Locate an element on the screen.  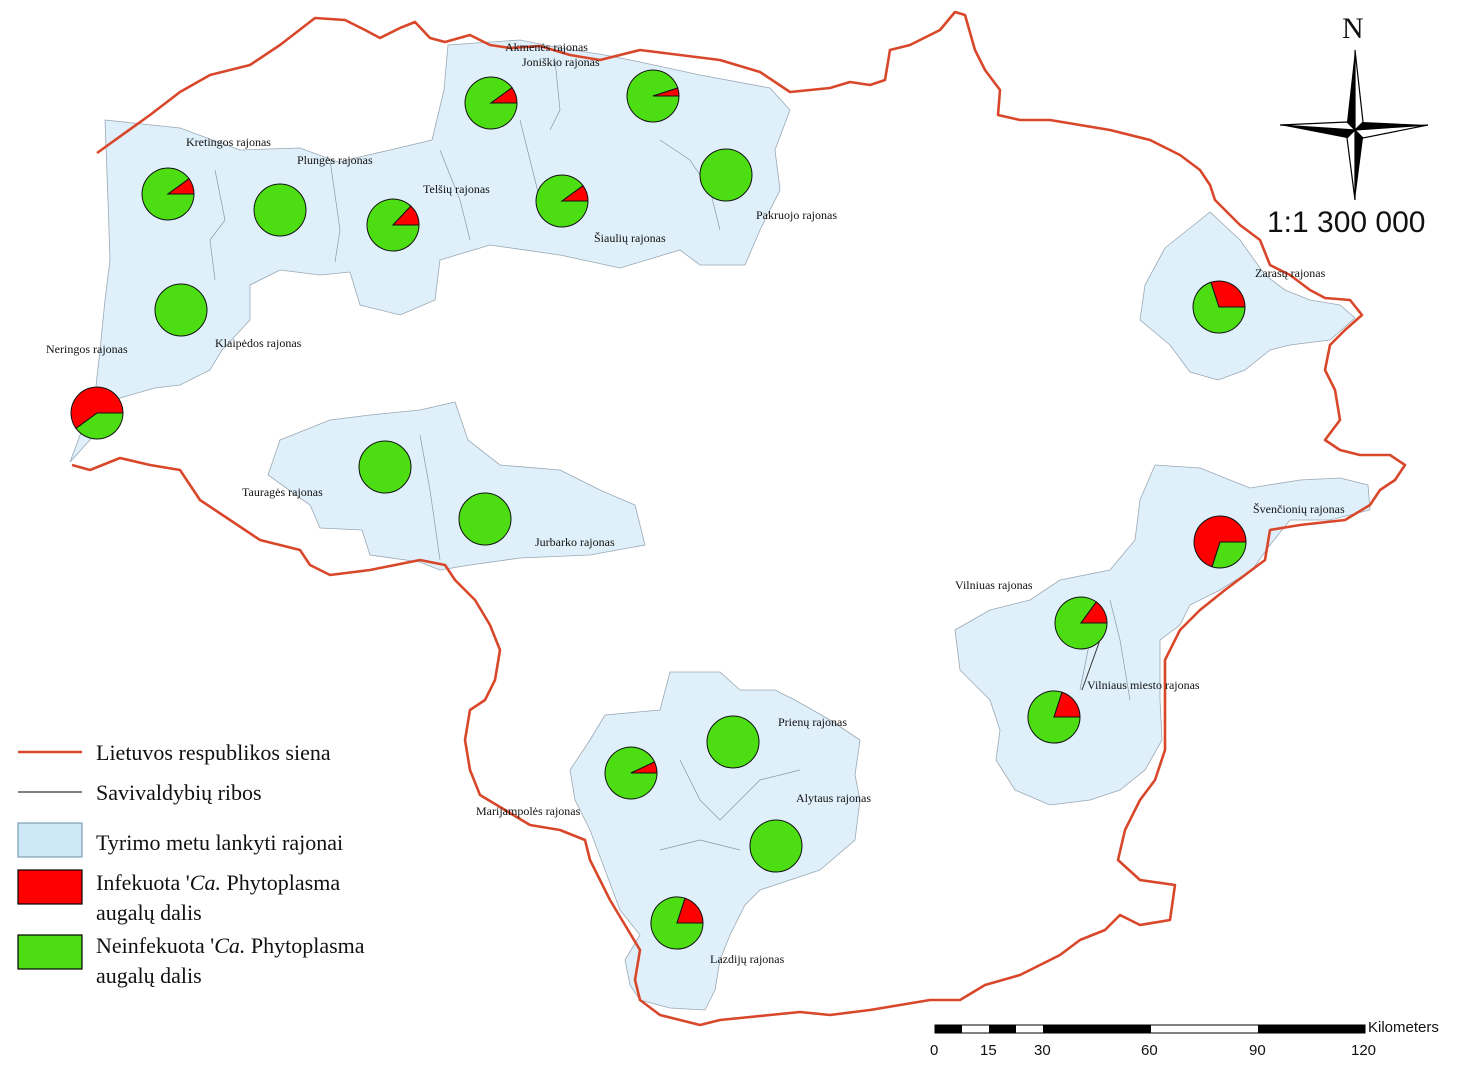
label-zarasu: Zarasų rajonas is located at coordinates (1290, 273).